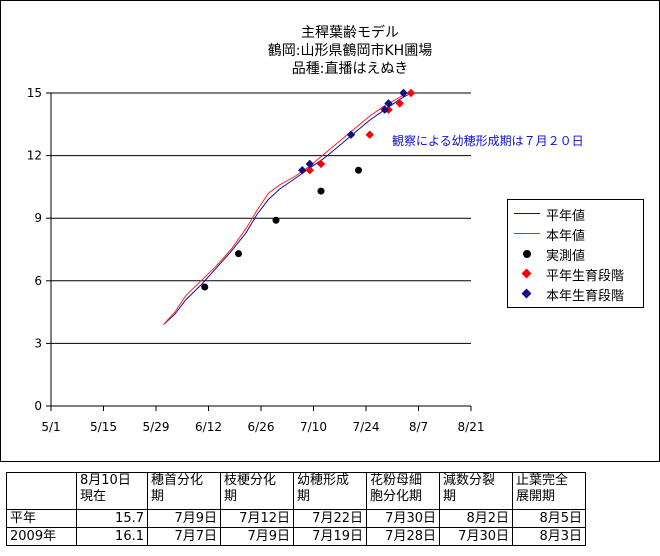 The width and height of the screenshot is (660, 556). I want to click on table-cell: 7月7日, so click(184, 536).